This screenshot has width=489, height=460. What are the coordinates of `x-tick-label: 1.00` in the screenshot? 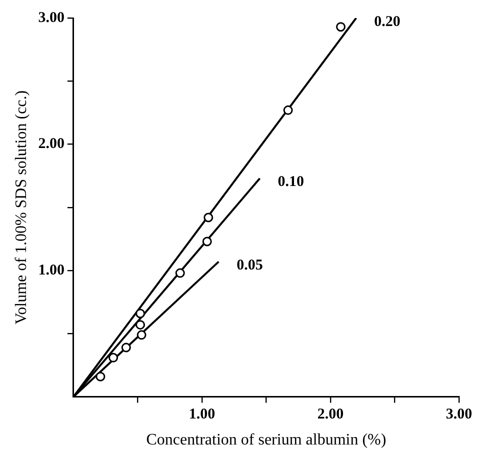 It's located at (202, 414).